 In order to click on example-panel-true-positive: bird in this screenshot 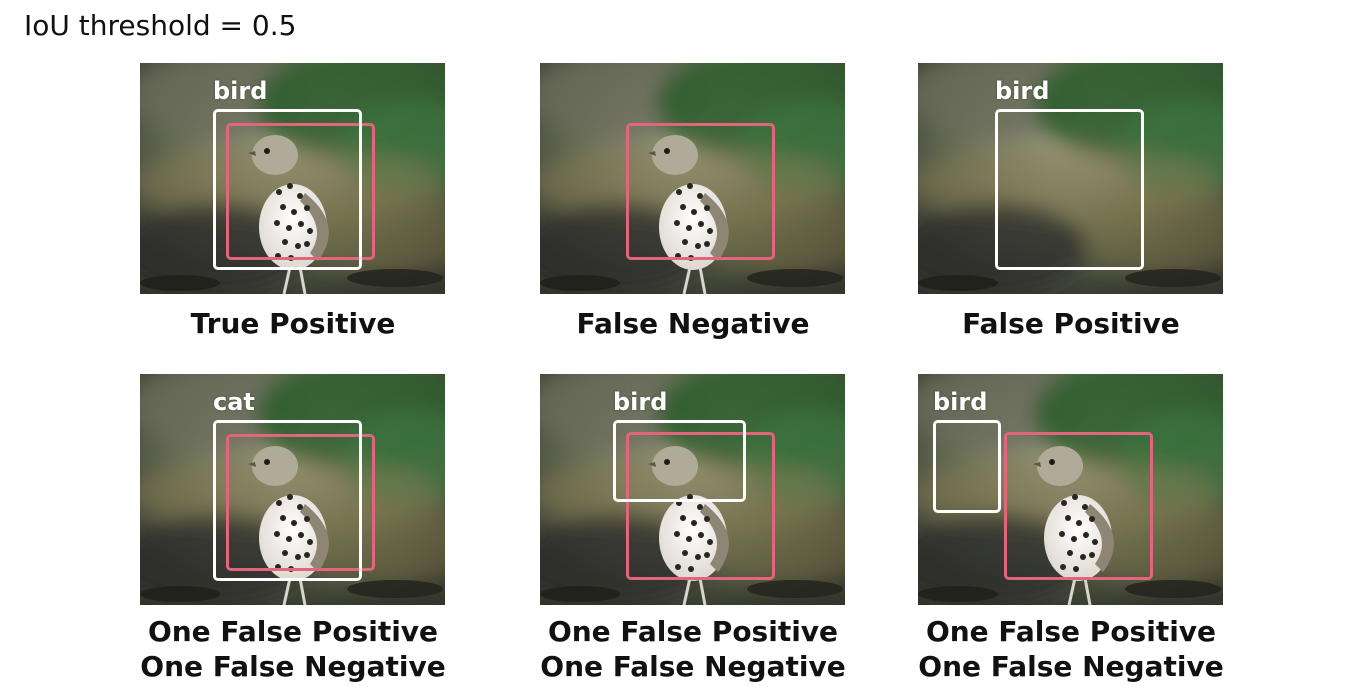, I will do `click(292, 178)`.